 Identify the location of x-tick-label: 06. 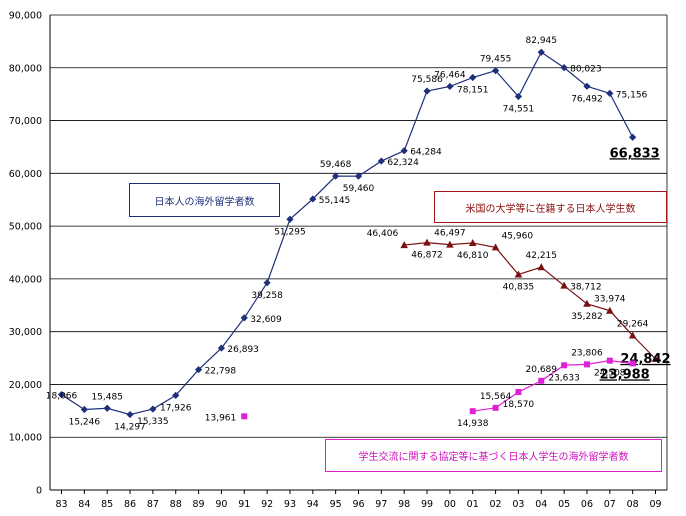
(587, 504).